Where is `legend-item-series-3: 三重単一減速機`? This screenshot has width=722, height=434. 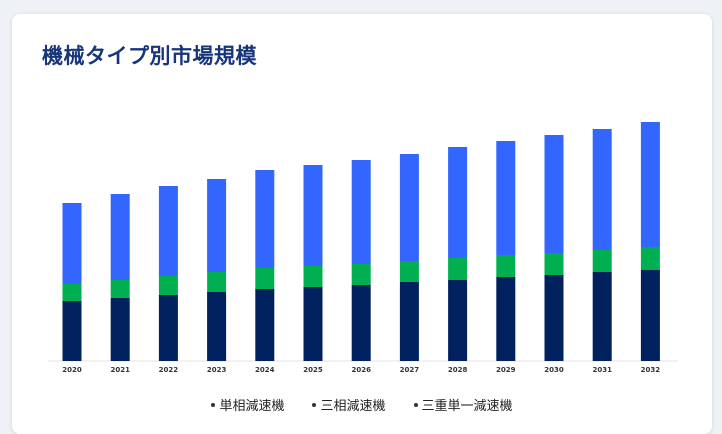 legend-item-series-3: 三重単一減速機 is located at coordinates (463, 404).